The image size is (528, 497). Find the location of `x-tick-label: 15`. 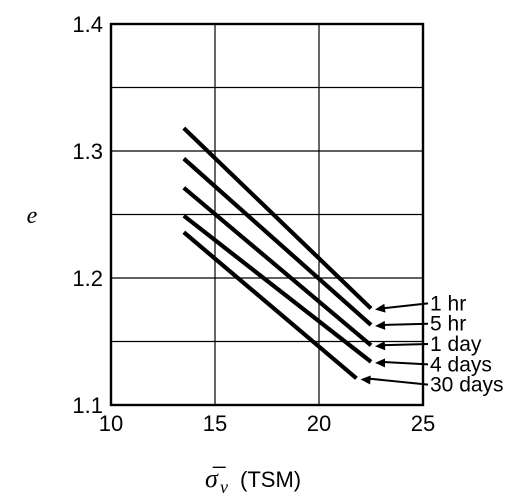

x-tick-label: 15 is located at coordinates (215, 423).